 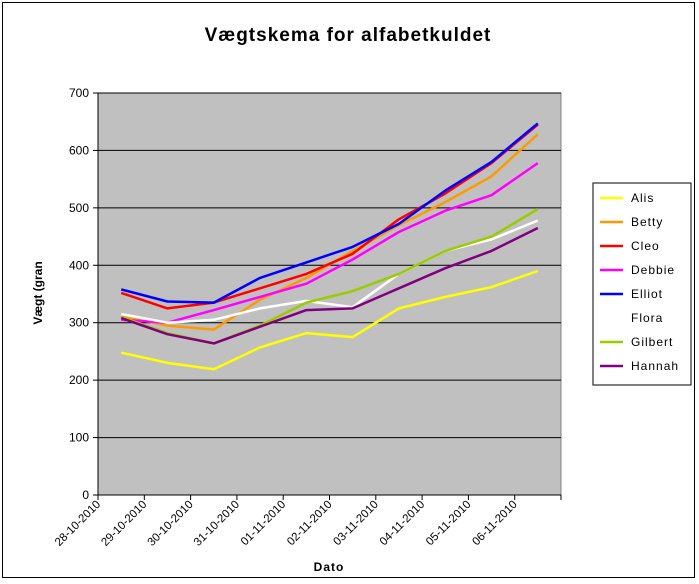 What do you see at coordinates (652, 342) in the screenshot?
I see `legend-label: Gilbert` at bounding box center [652, 342].